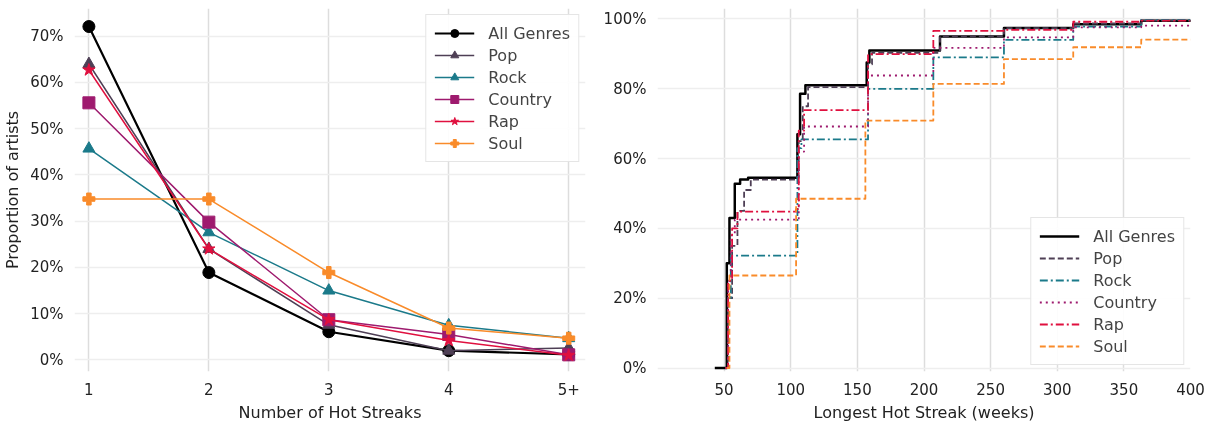 This screenshot has width=1207, height=424. Describe the element at coordinates (329, 389) in the screenshot. I see `x-tick-label: 3` at that location.